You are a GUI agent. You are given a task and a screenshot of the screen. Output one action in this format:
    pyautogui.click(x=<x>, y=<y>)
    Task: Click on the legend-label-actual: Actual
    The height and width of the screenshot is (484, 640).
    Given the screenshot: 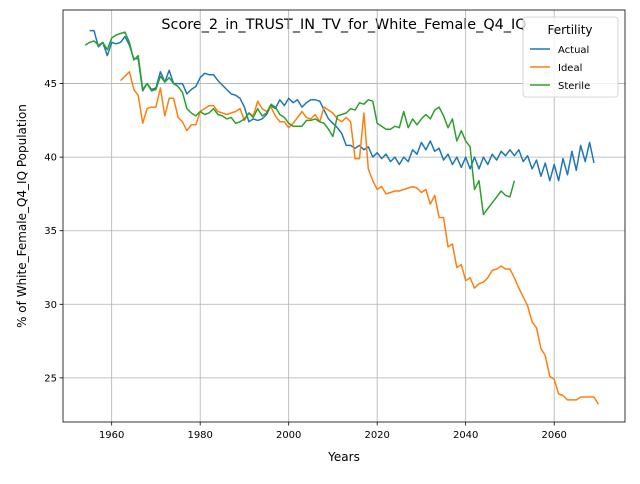 What is the action you would take?
    pyautogui.click(x=573, y=50)
    